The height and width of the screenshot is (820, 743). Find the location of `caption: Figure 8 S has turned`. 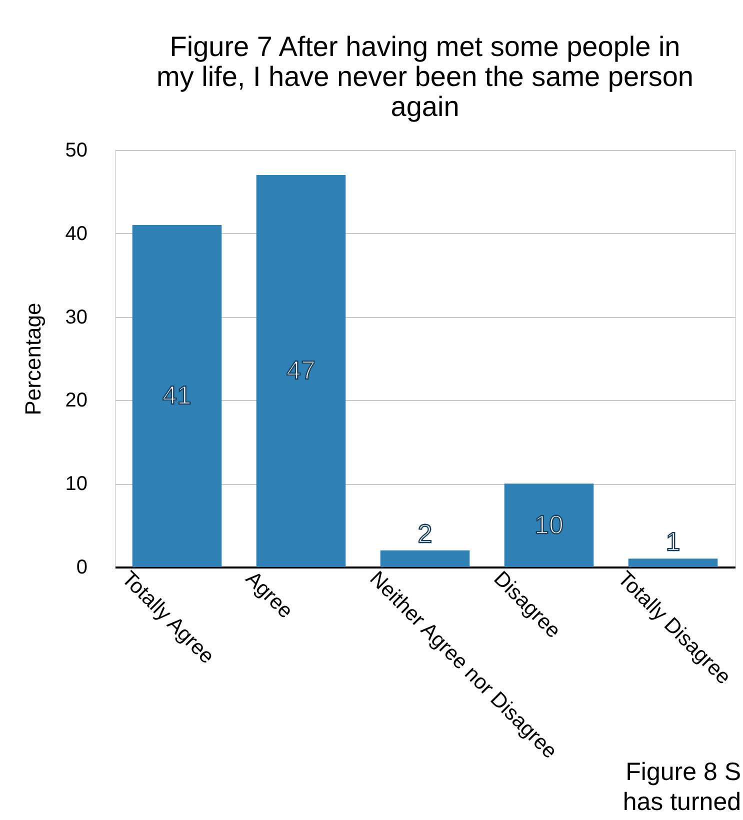

caption: Figure 8 S has turned is located at coordinates (681, 787).